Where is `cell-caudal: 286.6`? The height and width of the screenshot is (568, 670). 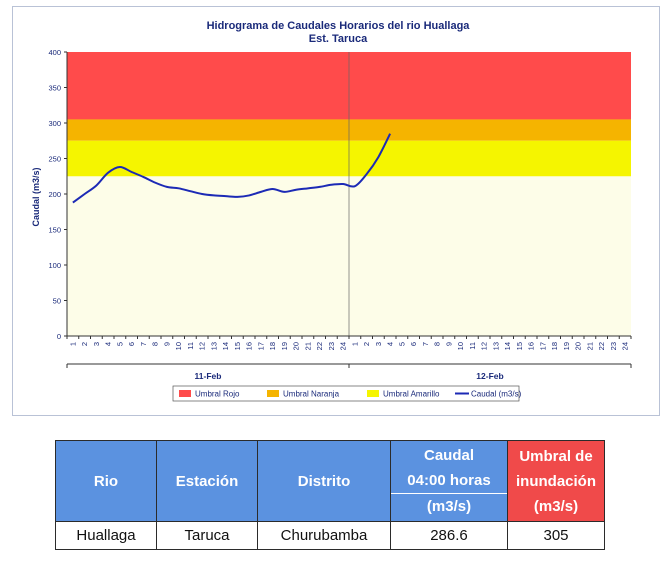
cell-caudal: 286.6 is located at coordinates (449, 535).